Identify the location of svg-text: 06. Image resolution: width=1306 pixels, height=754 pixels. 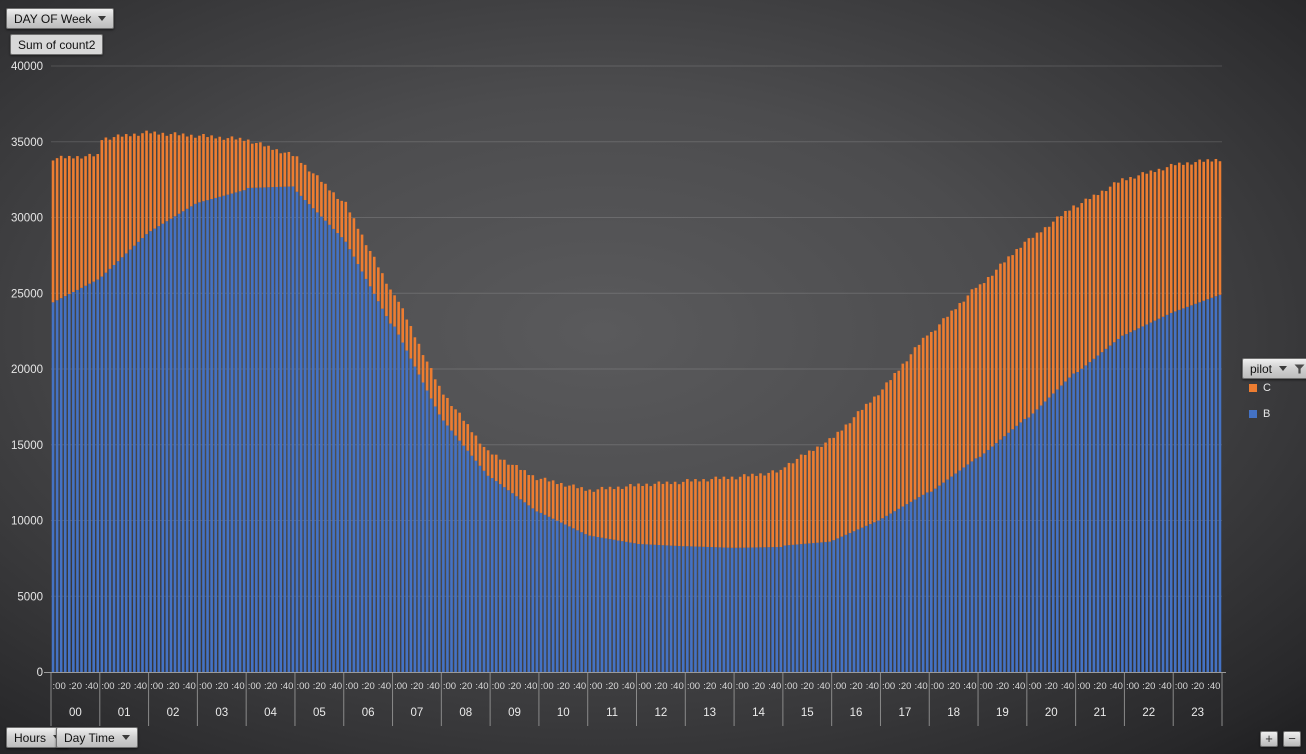
(368, 713).